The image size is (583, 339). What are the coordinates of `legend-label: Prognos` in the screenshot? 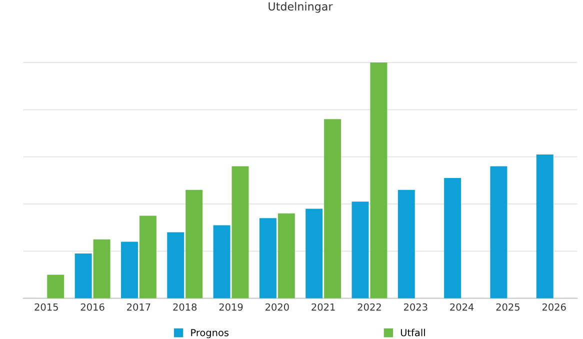 It's located at (210, 333).